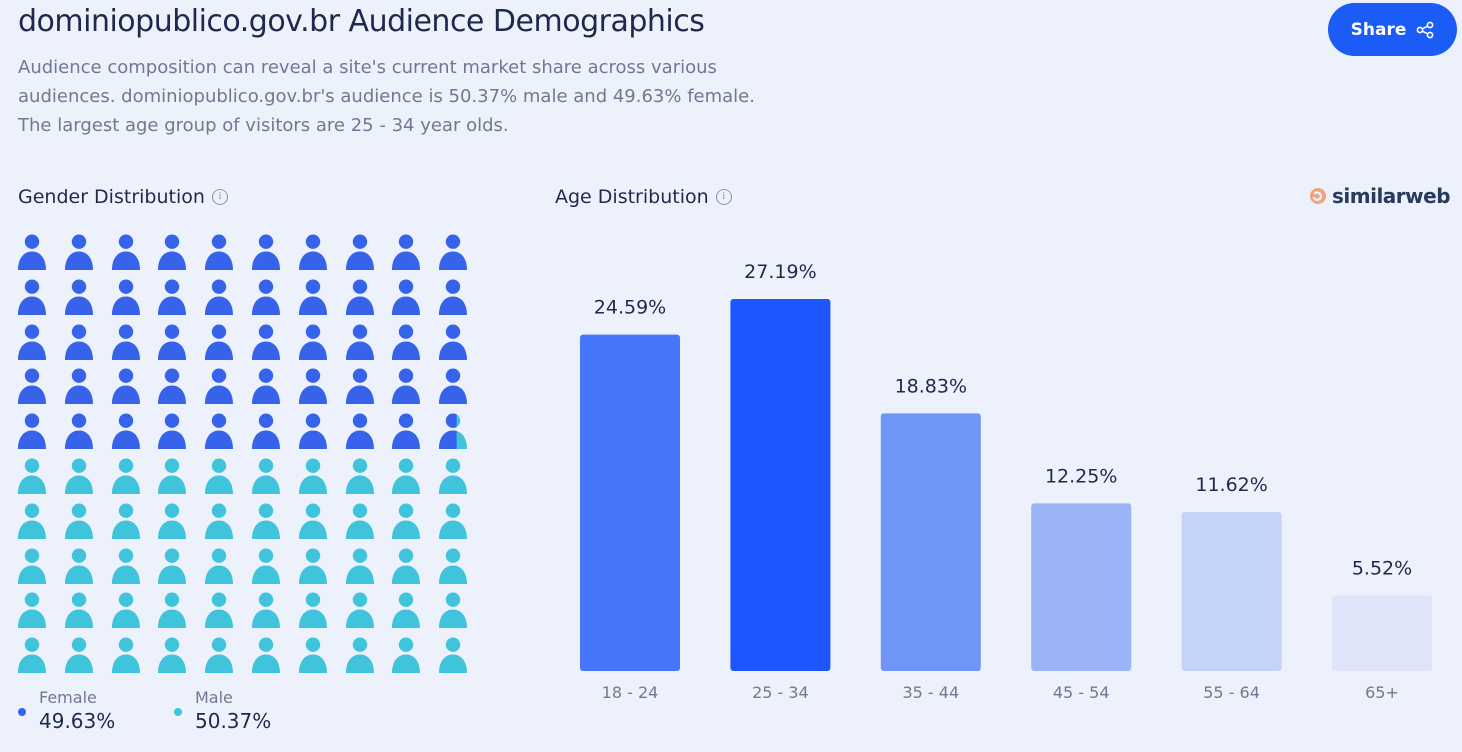 Image resolution: width=1462 pixels, height=752 pixels. What do you see at coordinates (643, 197) in the screenshot?
I see `age-section-title: Age Distribution i` at bounding box center [643, 197].